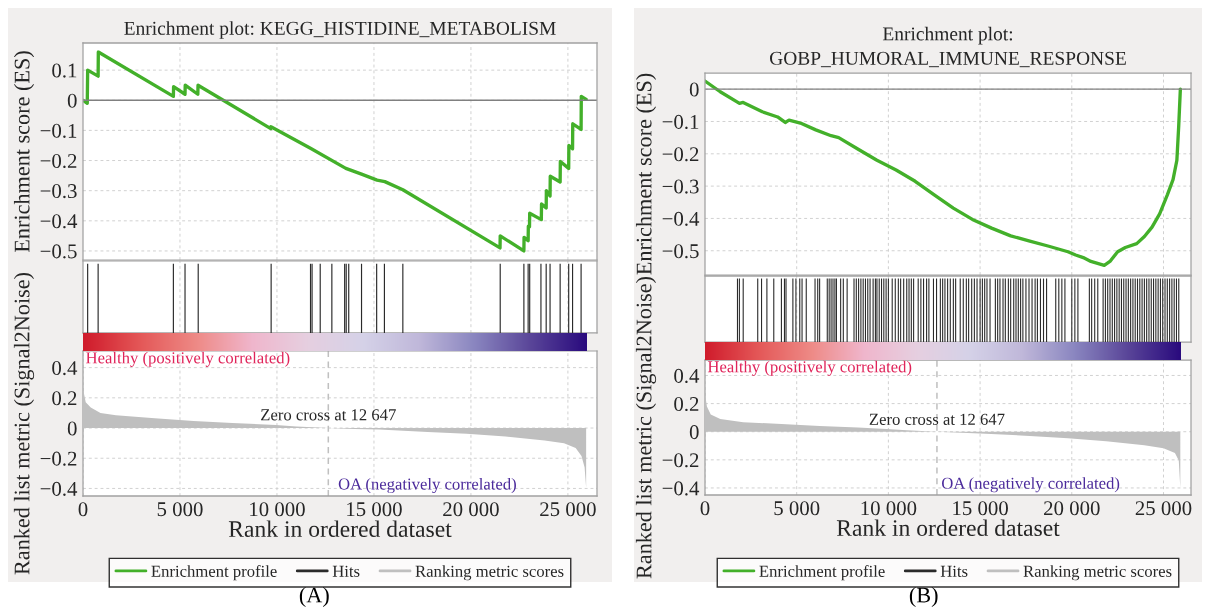 The width and height of the screenshot is (1208, 612). What do you see at coordinates (948, 47) in the screenshot?
I see `chart-title: Enrichment plot: GOBP_HUMORAL_IMMUNE_RESPONSE` at bounding box center [948, 47].